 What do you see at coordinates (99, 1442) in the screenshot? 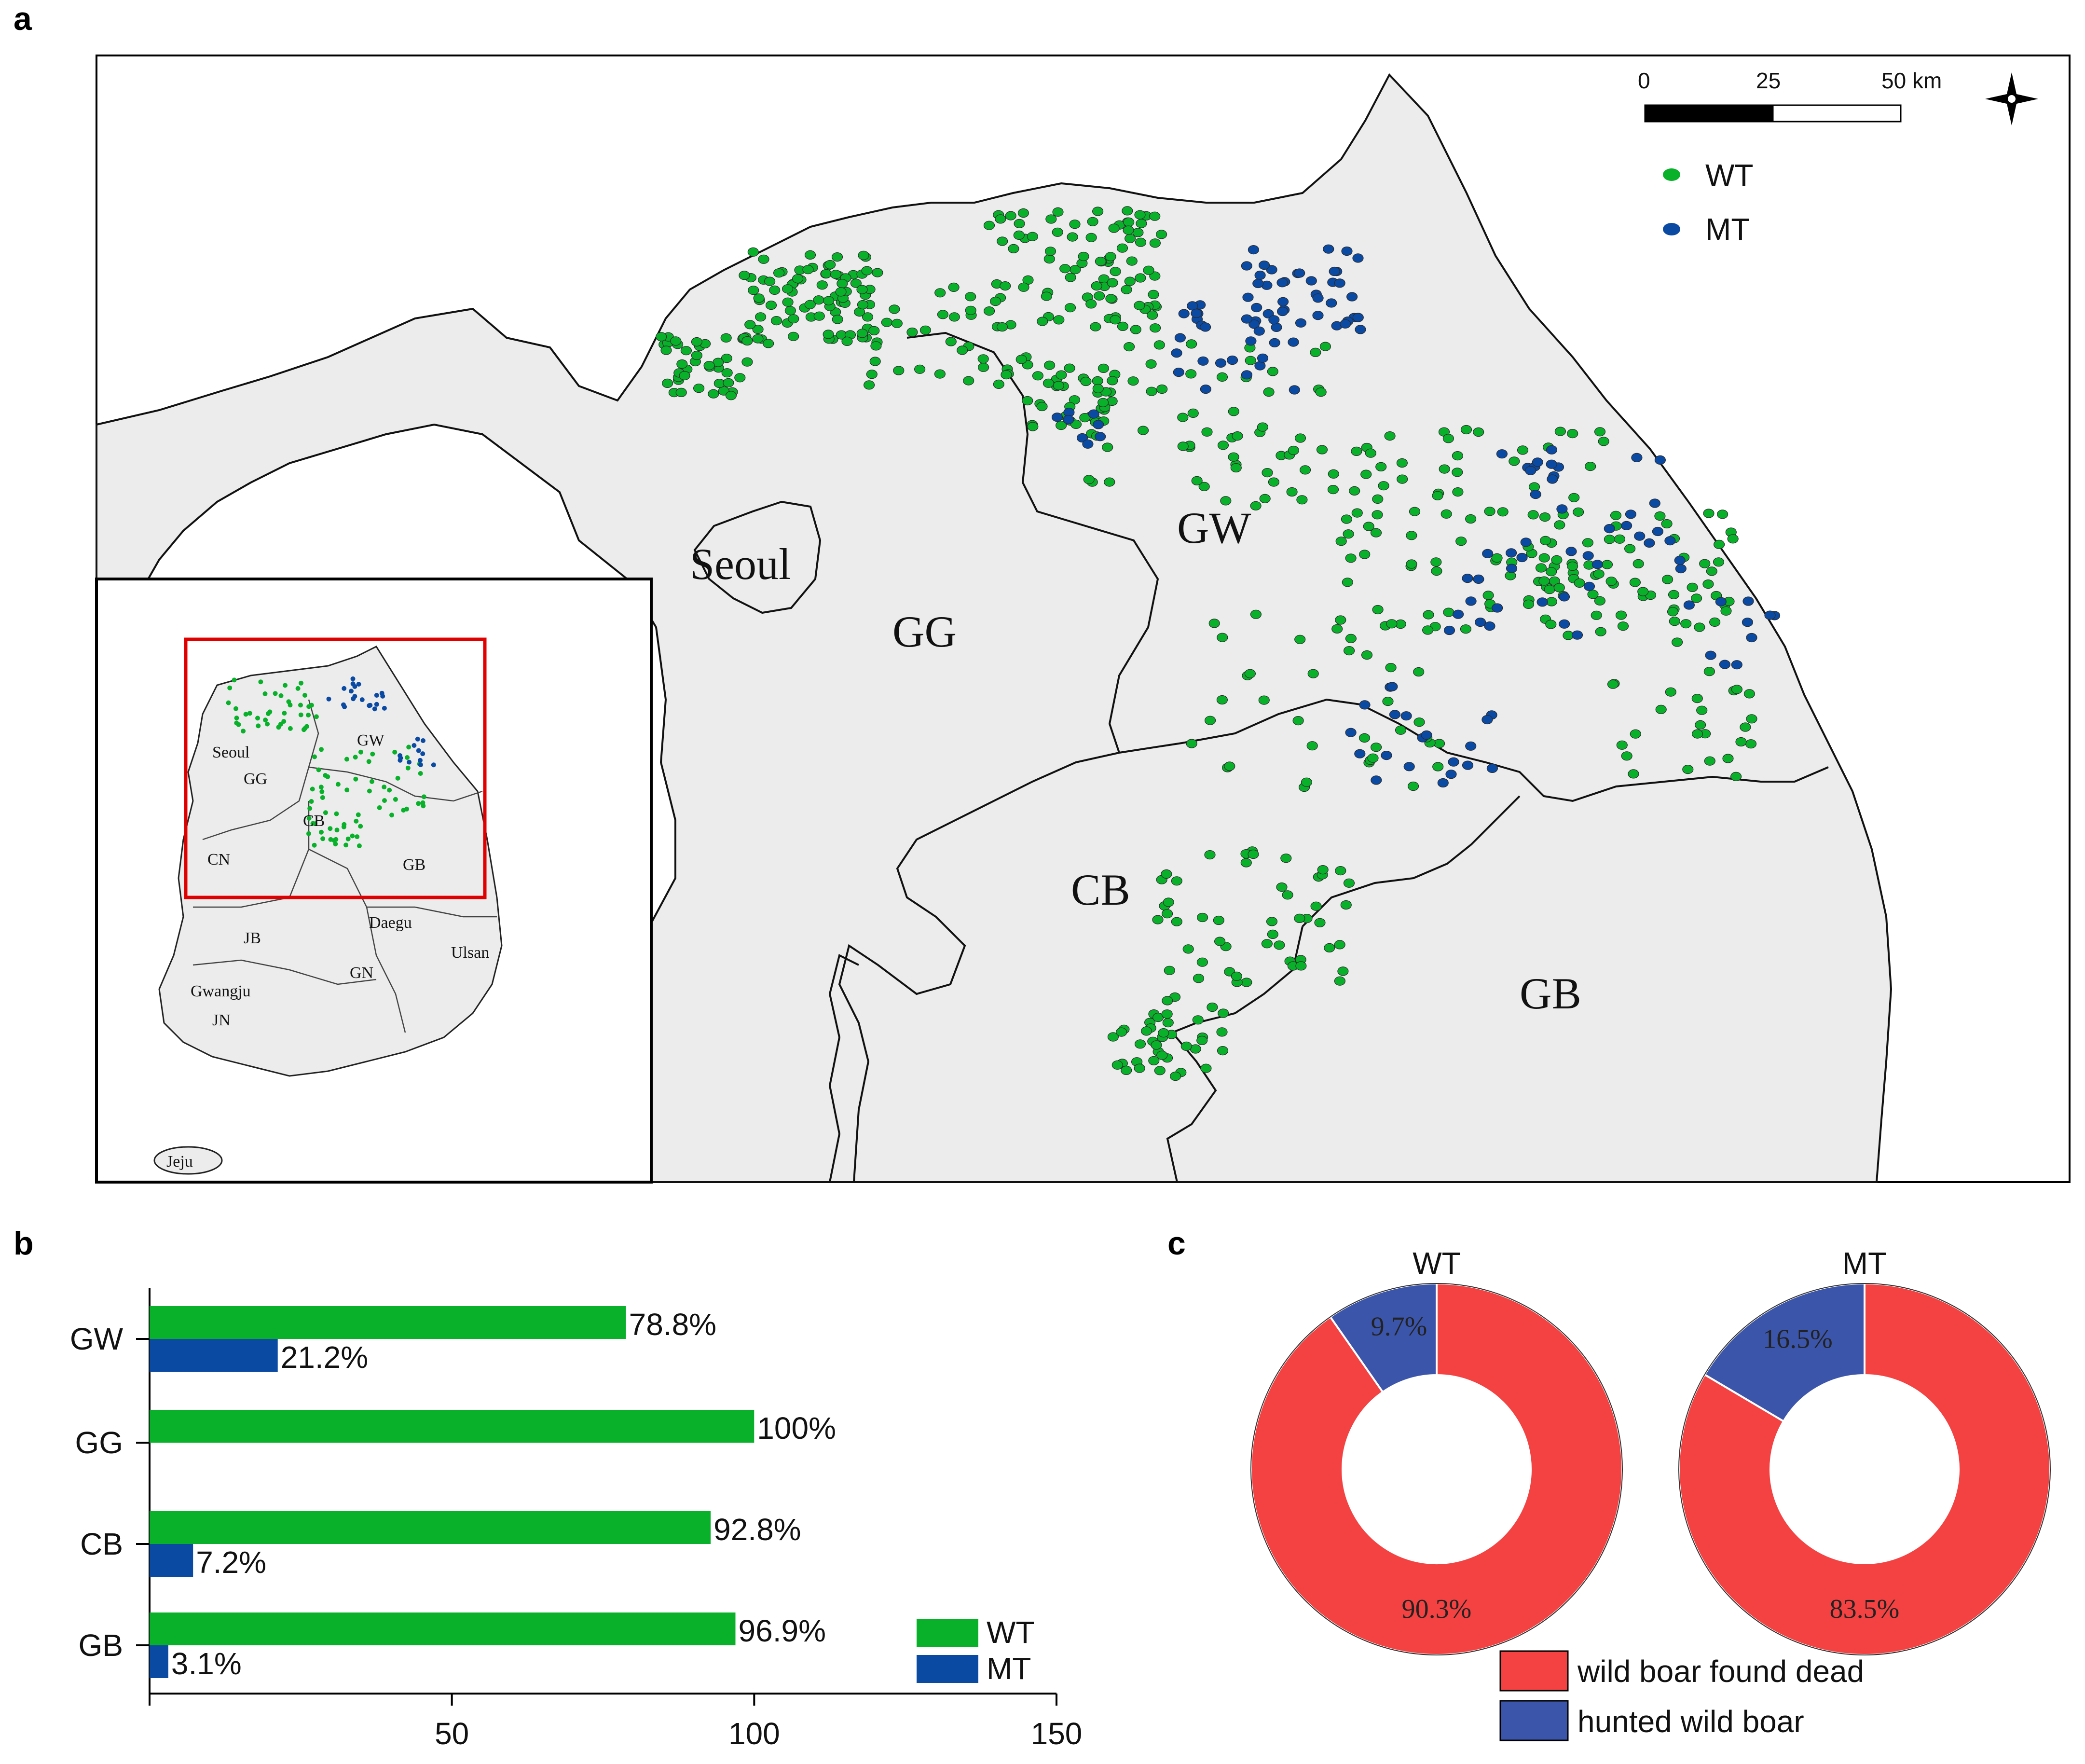
I see `bar-category-label: GG` at bounding box center [99, 1442].